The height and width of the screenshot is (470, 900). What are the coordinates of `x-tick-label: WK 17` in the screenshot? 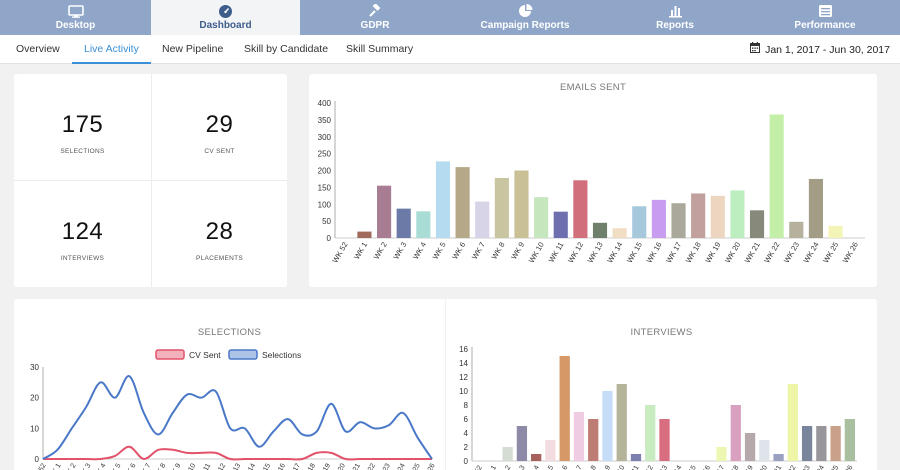 It's located at (718, 467).